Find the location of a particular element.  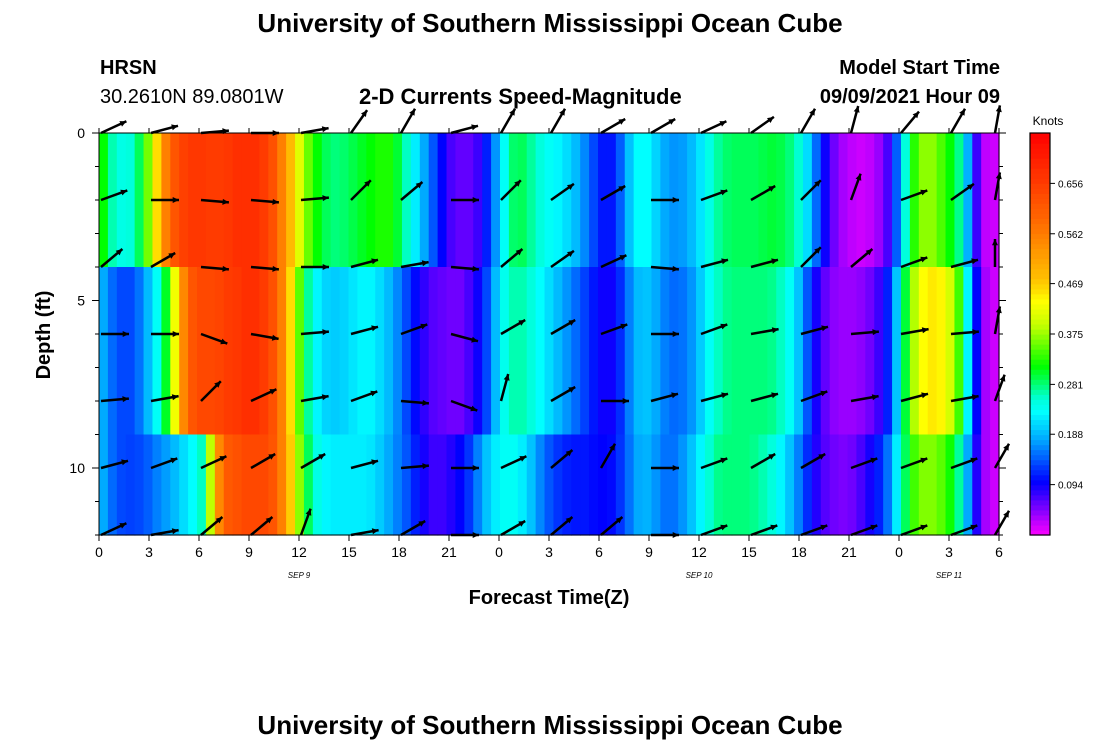

colorbar-tick-label: 0.656 is located at coordinates (1070, 184).